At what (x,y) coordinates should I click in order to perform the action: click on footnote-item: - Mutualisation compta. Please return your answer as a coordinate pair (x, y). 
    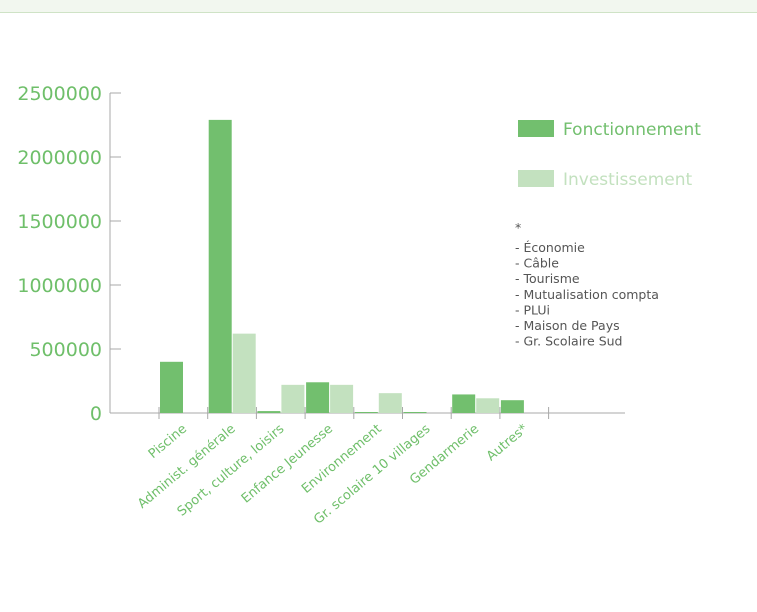
    Looking at the image, I should click on (587, 294).